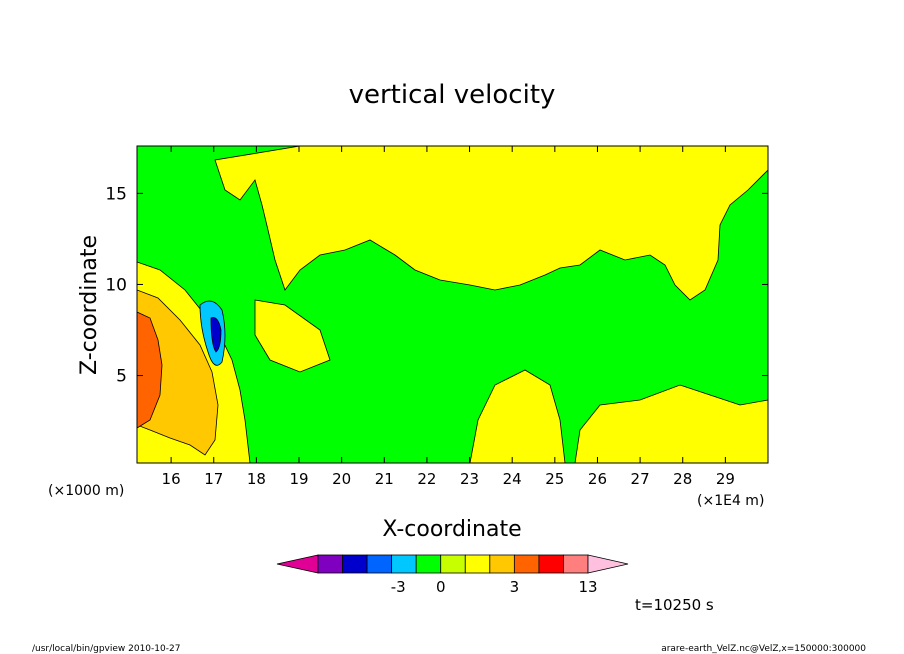 This screenshot has height=654, width=904. Describe the element at coordinates (116, 194) in the screenshot. I see `y-tick-label: 15` at that location.